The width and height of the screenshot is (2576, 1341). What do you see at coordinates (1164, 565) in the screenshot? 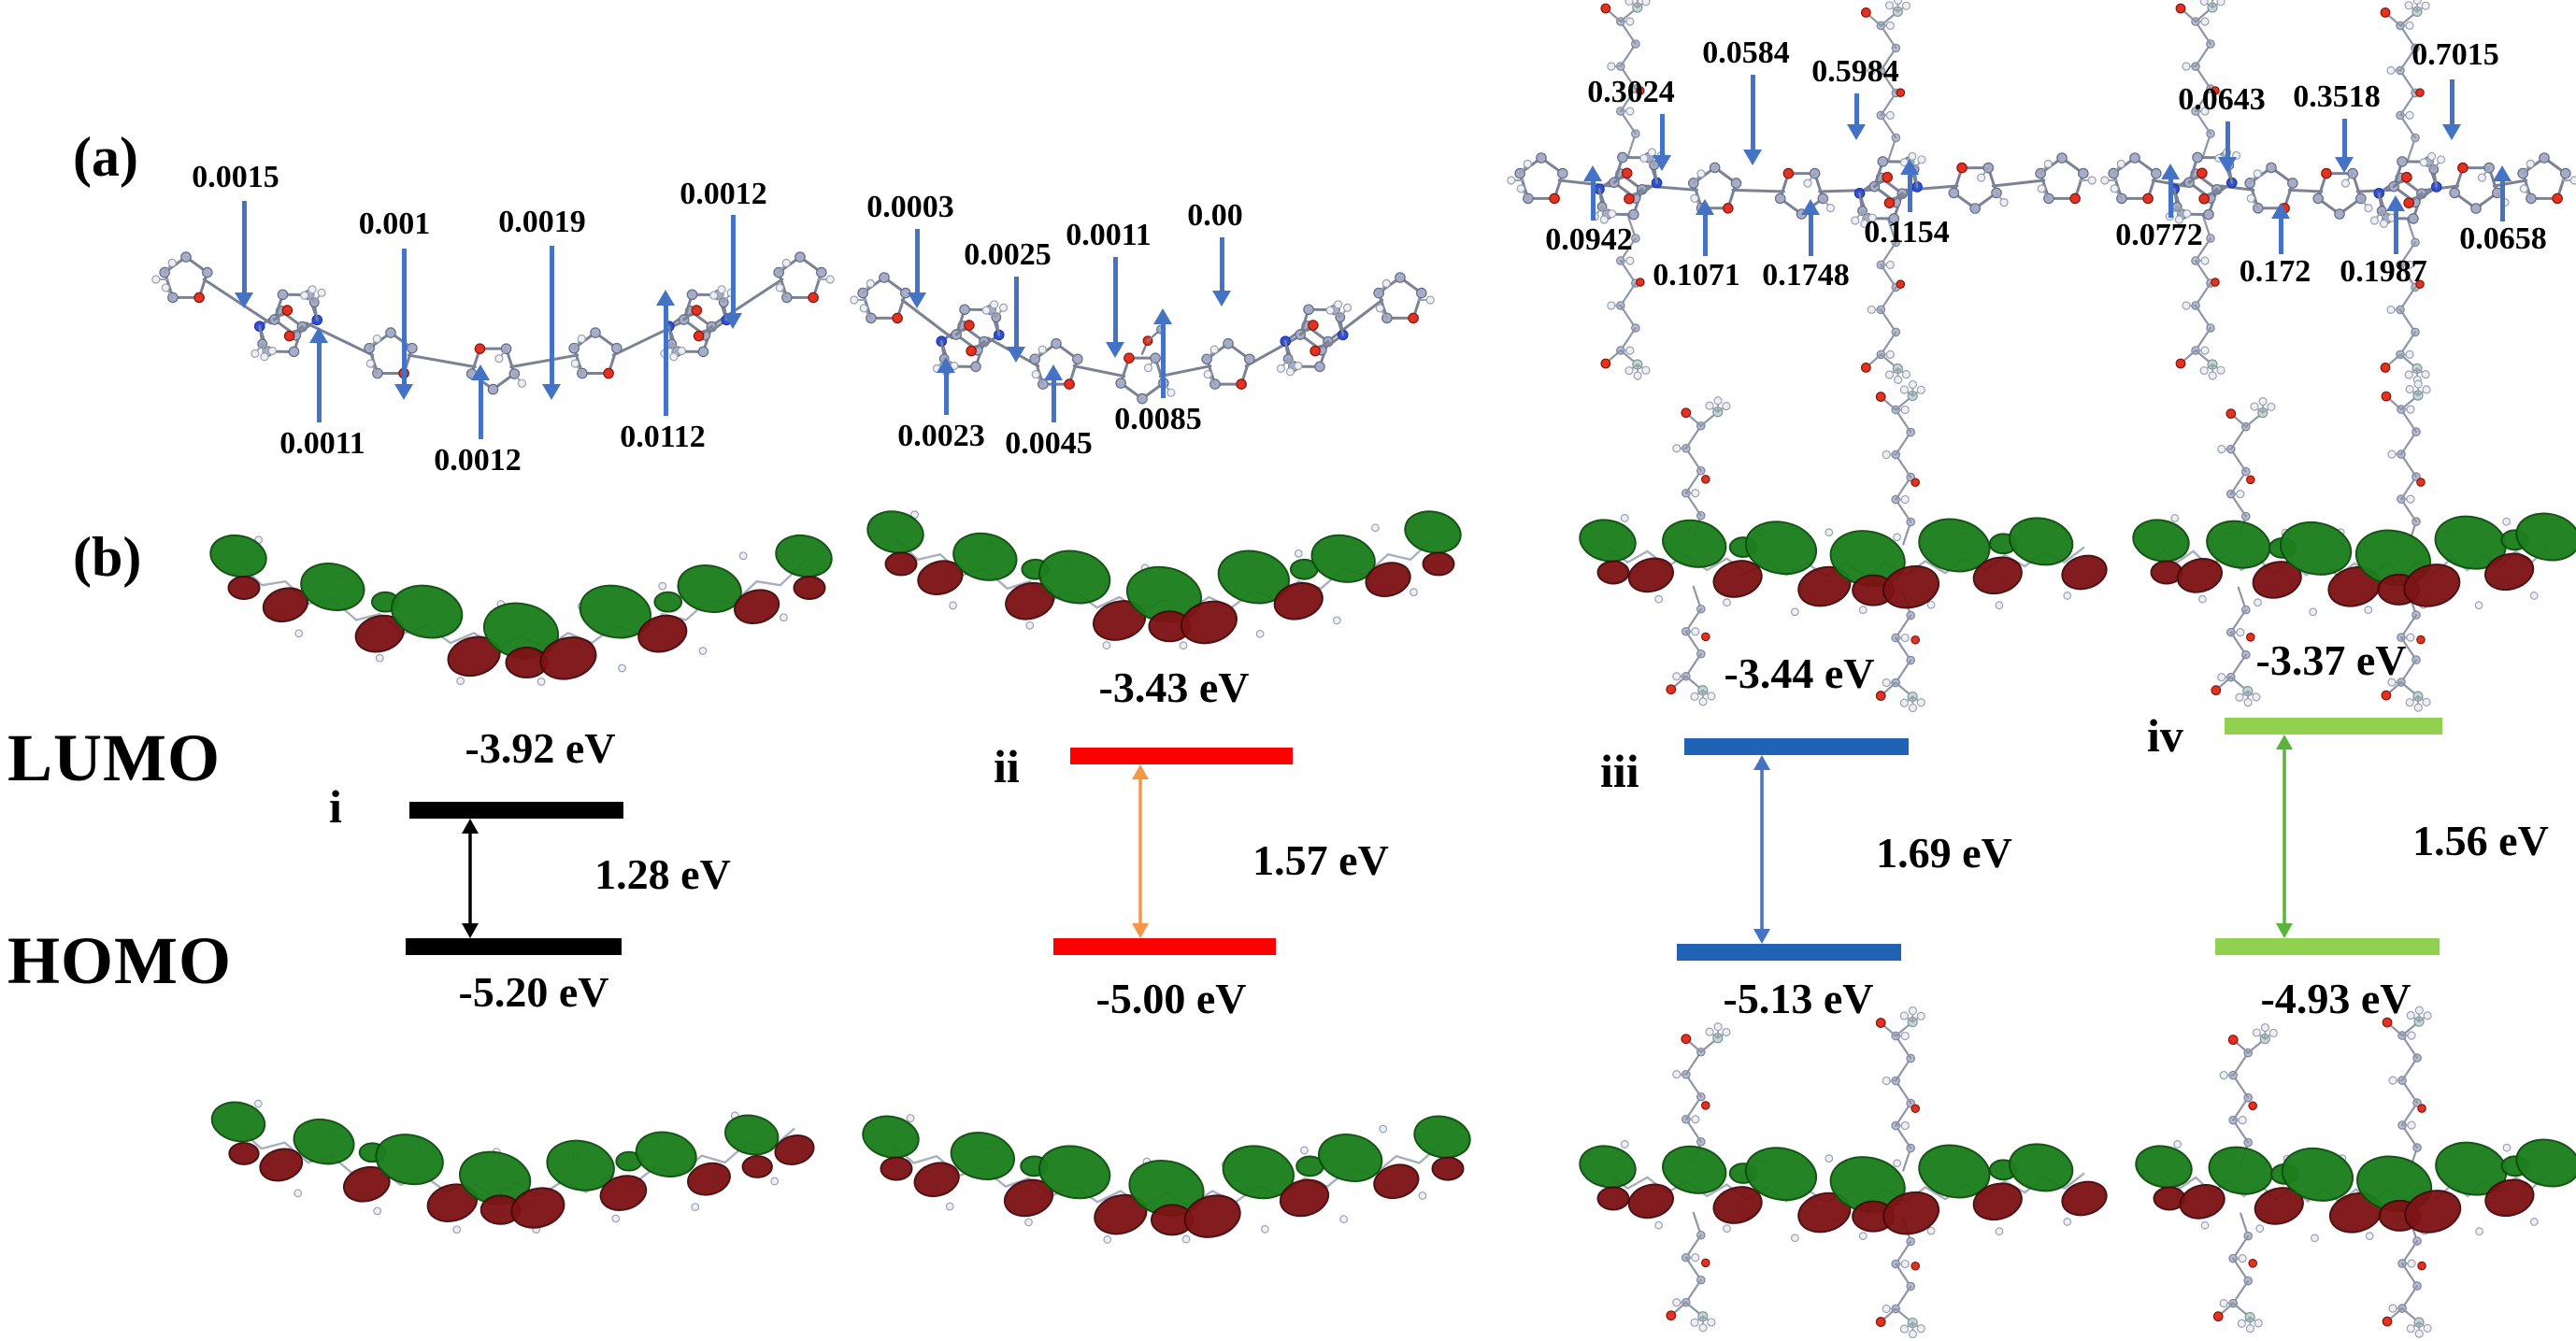
I see `lumo-orbital-ii` at bounding box center [1164, 565].